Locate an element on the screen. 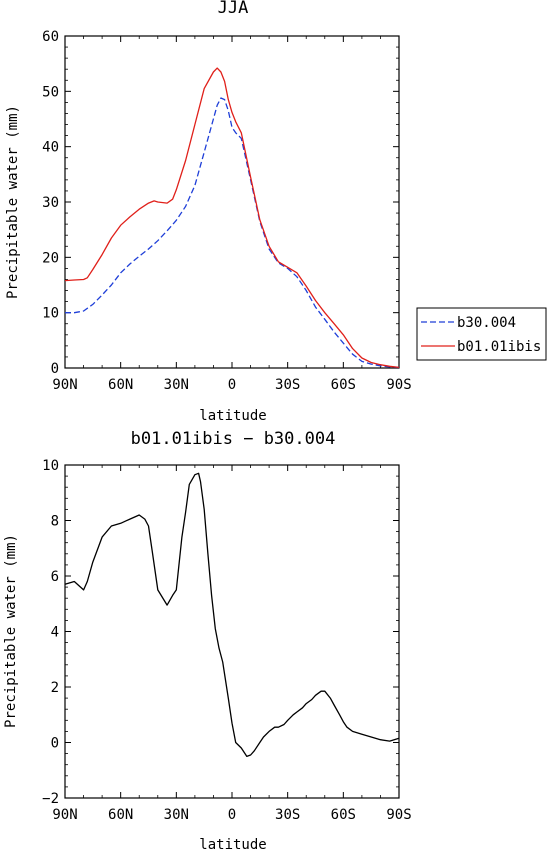 The width and height of the screenshot is (549, 851). legend-label-1: b01.01ibis is located at coordinates (499, 347).